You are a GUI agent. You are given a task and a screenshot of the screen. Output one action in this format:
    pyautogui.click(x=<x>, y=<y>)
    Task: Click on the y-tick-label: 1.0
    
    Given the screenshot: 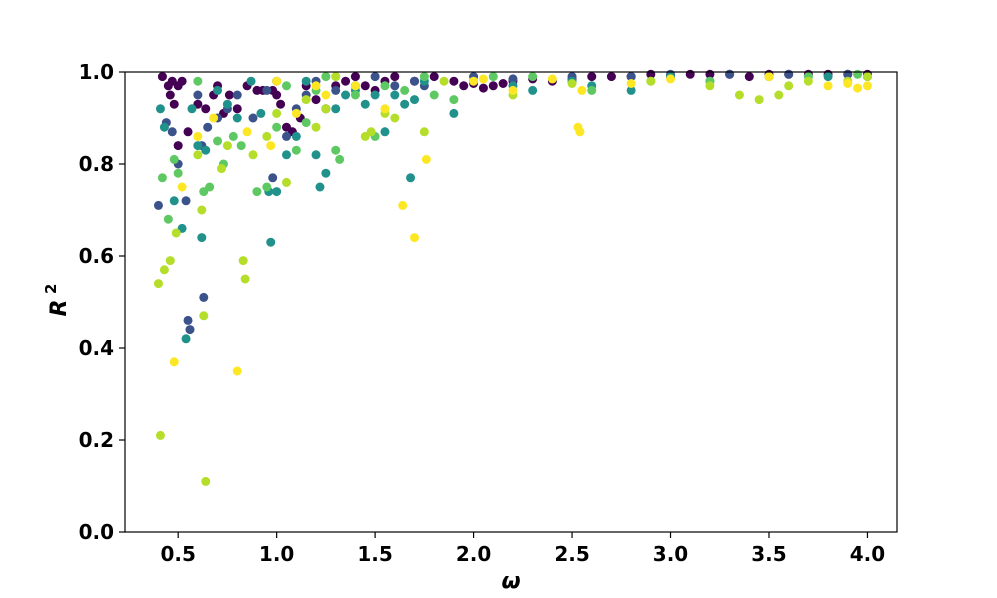 What is the action you would take?
    pyautogui.click(x=96, y=72)
    